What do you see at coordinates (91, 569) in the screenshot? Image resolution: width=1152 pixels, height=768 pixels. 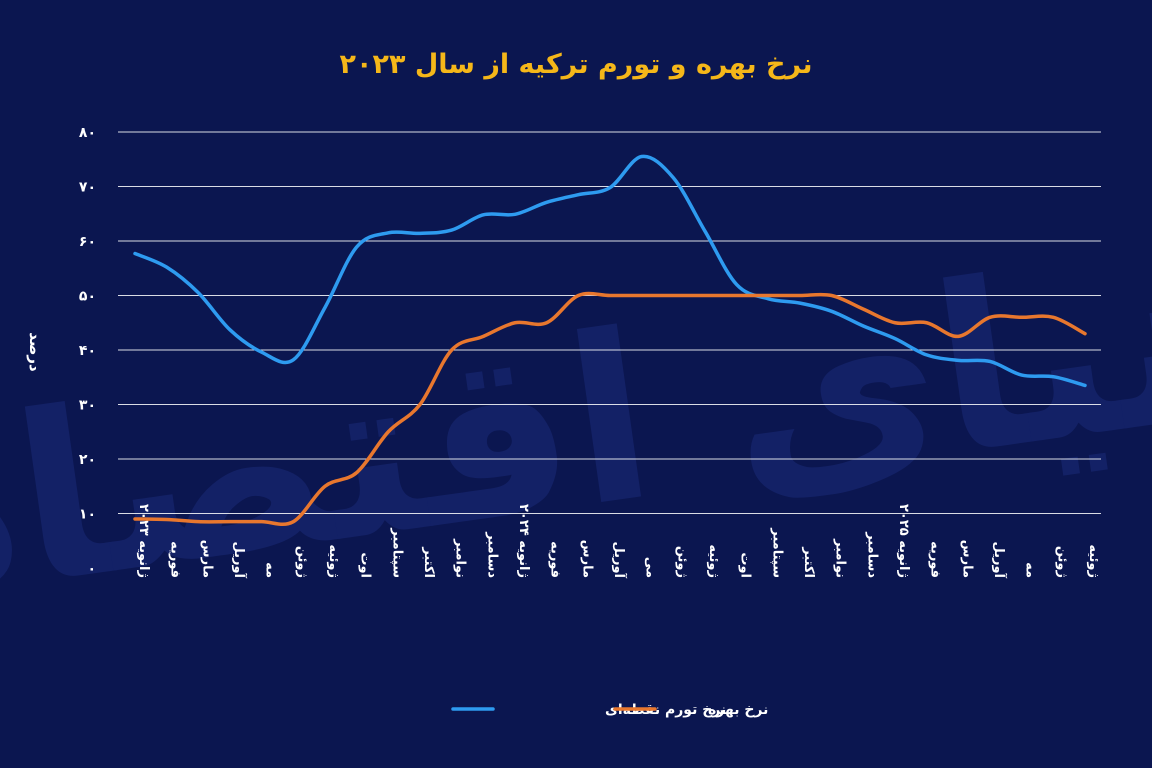 I see `y-tick-label: ۰` at bounding box center [91, 569].